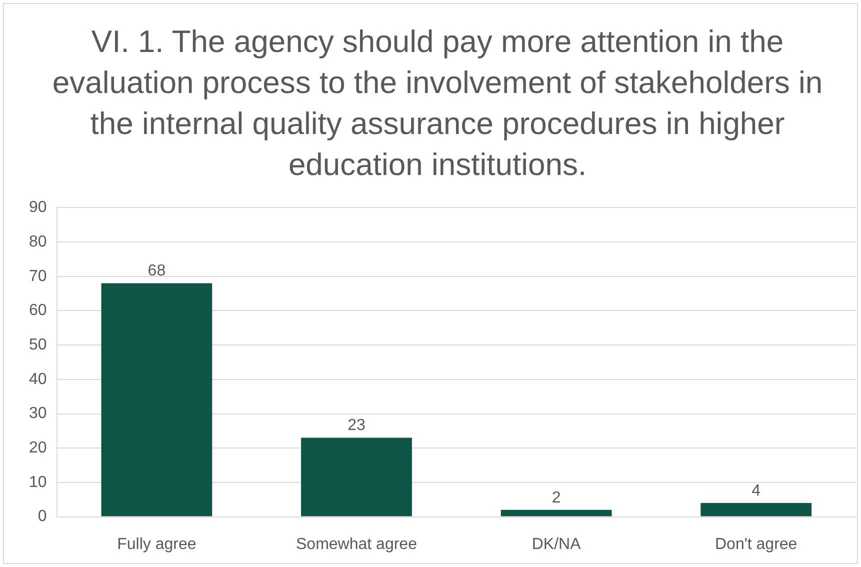 The height and width of the screenshot is (567, 861). What do you see at coordinates (38, 311) in the screenshot?
I see `y-tick-label: 60` at bounding box center [38, 311].